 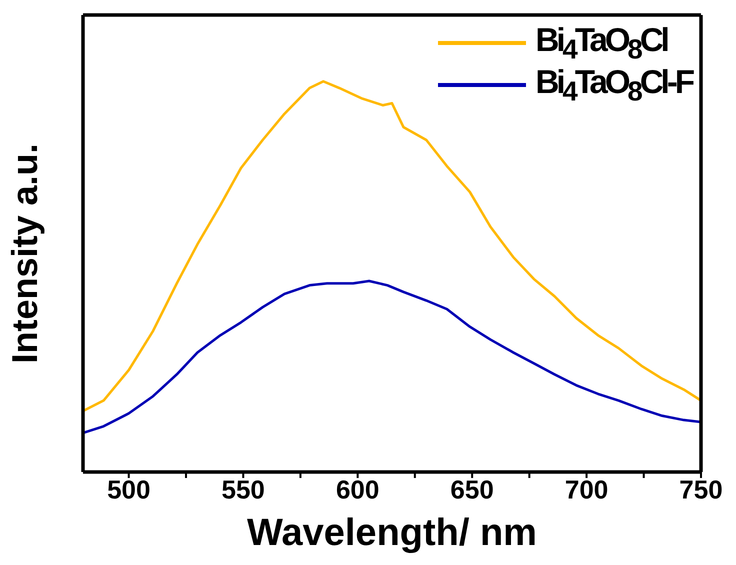 What do you see at coordinates (586, 489) in the screenshot?
I see `x-tick-label: 700` at bounding box center [586, 489].